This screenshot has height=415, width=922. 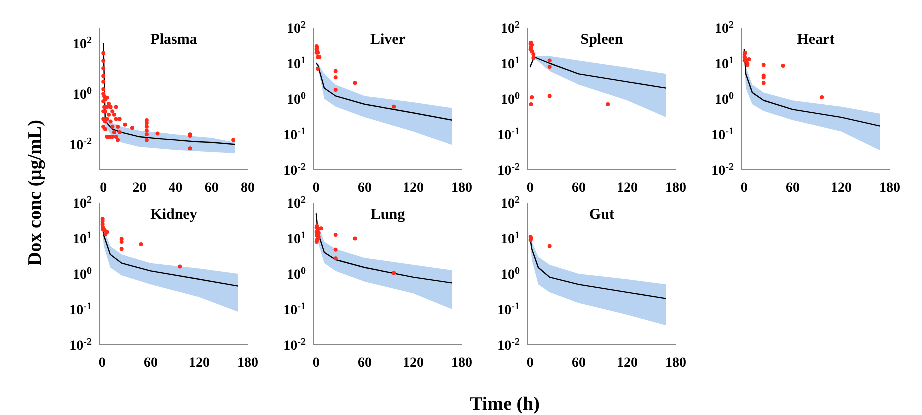 I want to click on chart-title: Spleen, so click(x=602, y=40).